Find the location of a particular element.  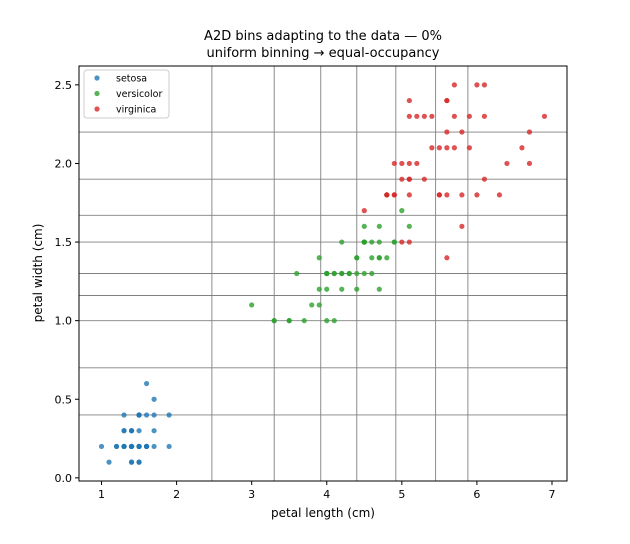

legend-label-setosa: setosa is located at coordinates (131, 79).